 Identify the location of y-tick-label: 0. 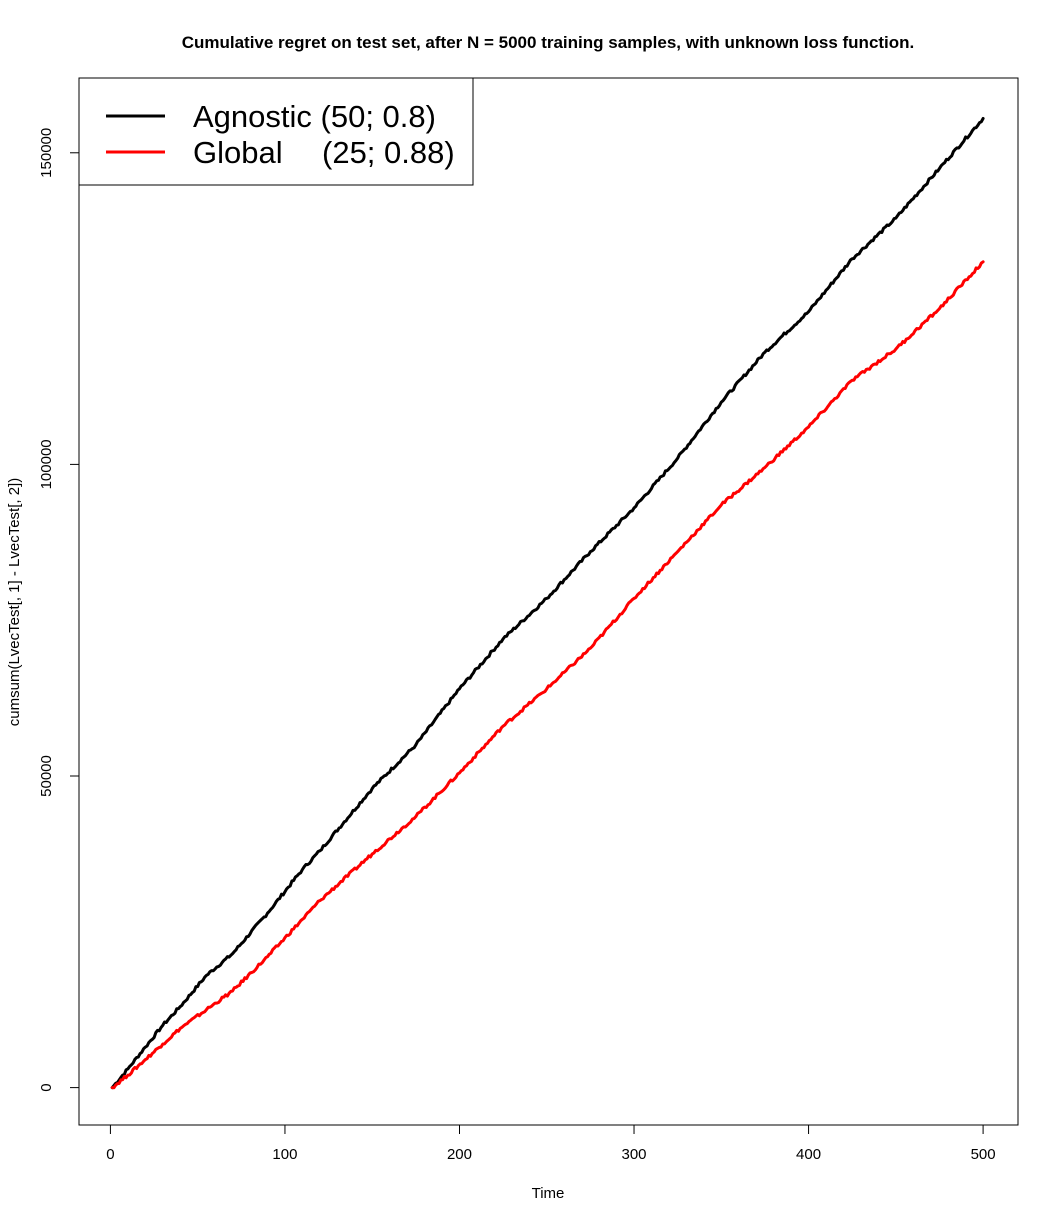
(46, 1087).